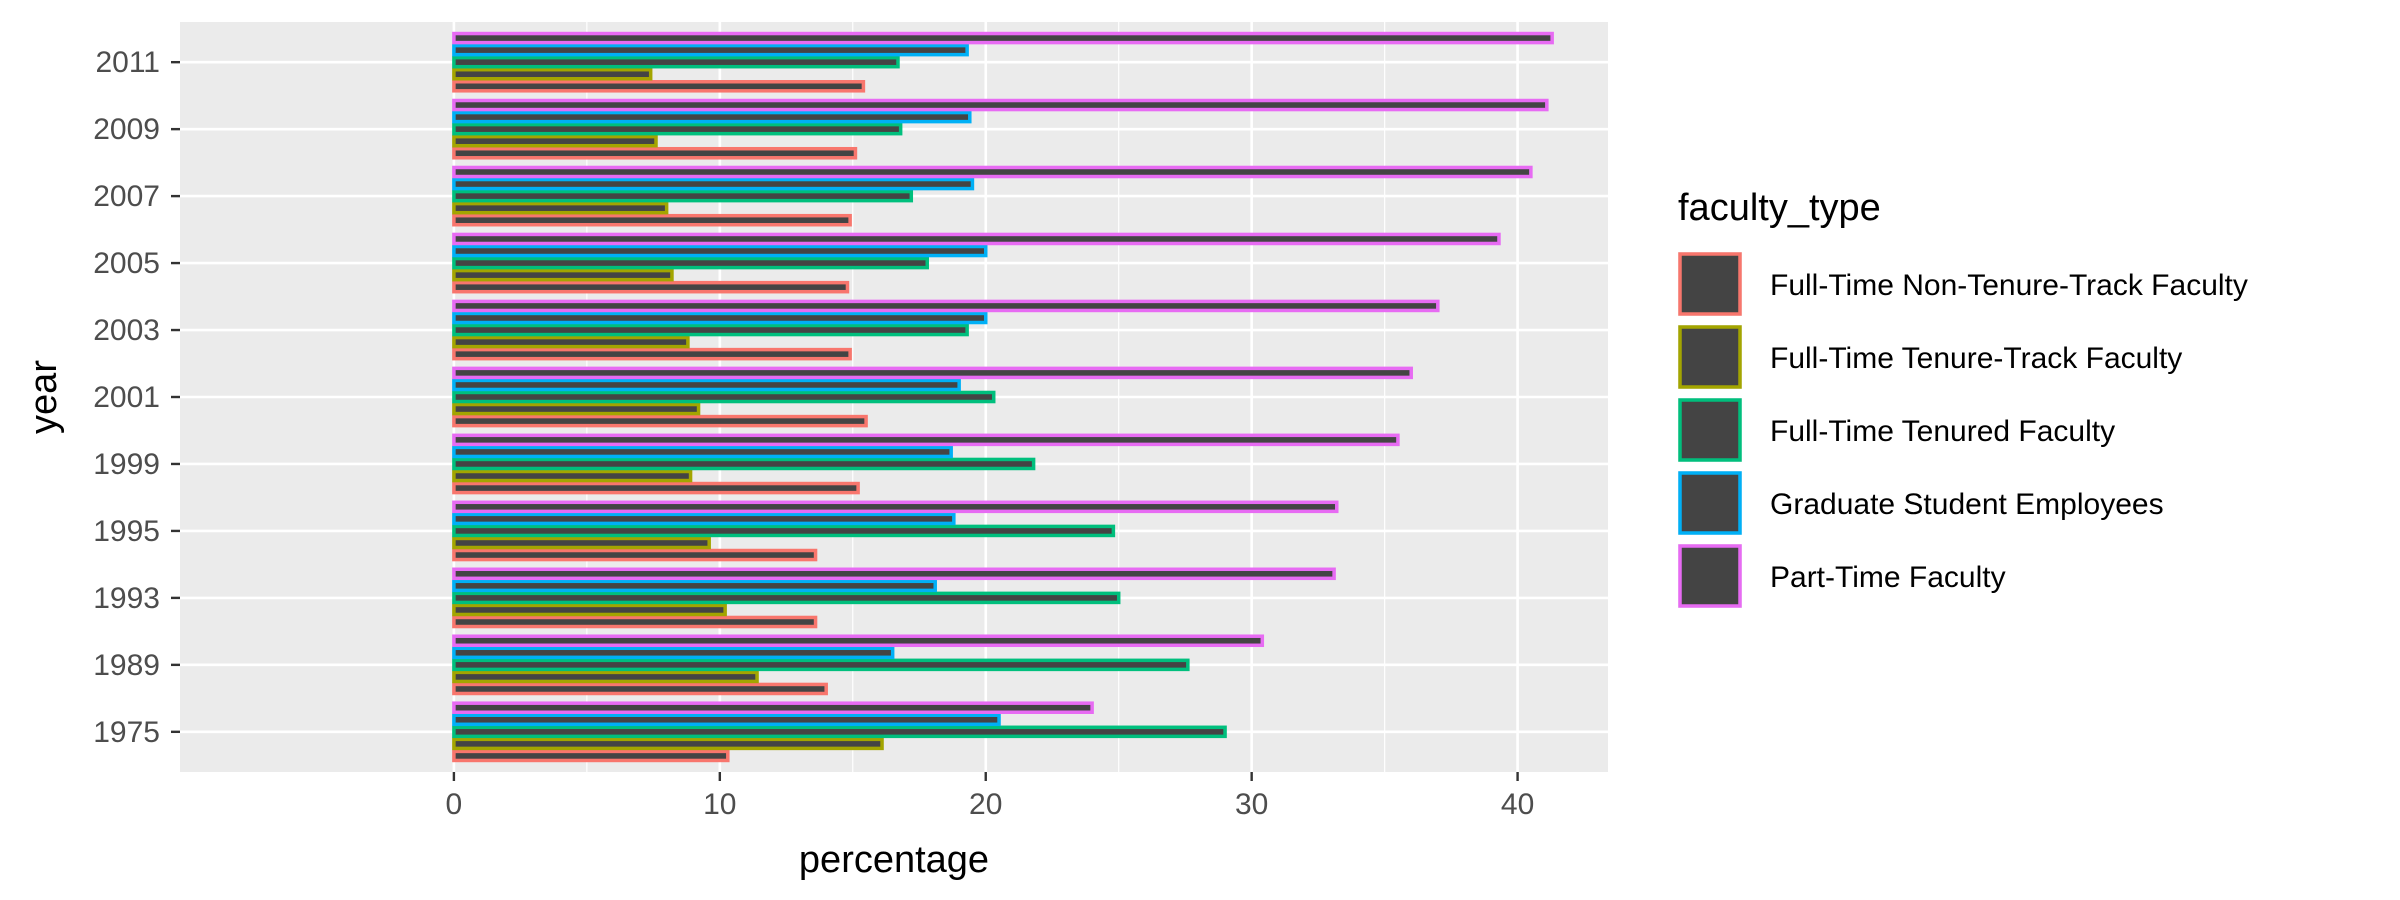 The height and width of the screenshot is (900, 2400). I want to click on y-tick-label: 1989, so click(126, 665).